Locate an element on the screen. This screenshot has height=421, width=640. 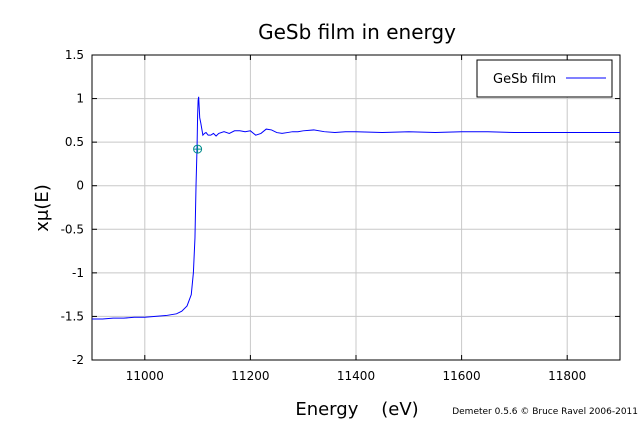
y-tick-label: 0.5 is located at coordinates (74, 142).